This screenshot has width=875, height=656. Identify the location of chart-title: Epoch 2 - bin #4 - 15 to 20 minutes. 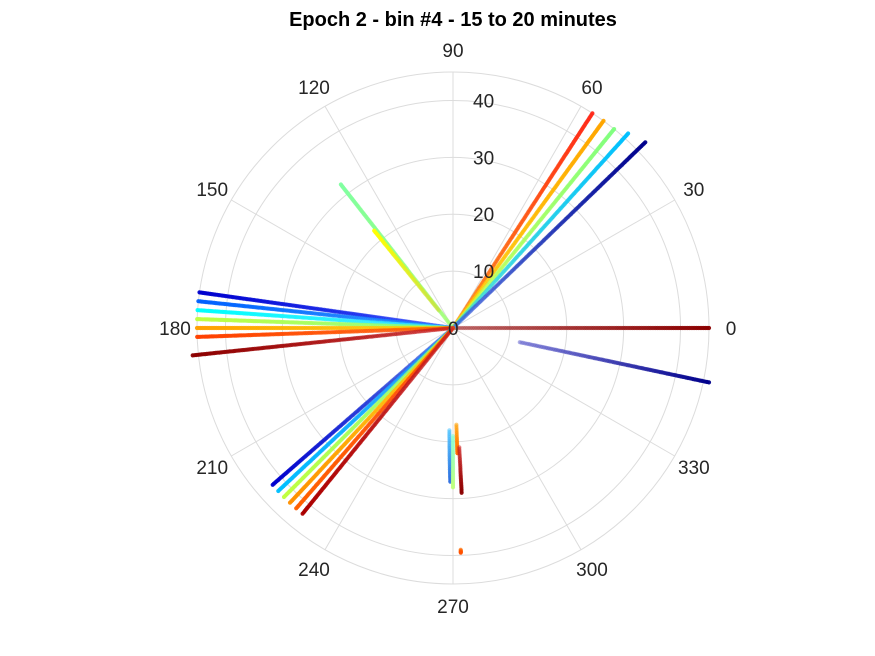
(453, 20).